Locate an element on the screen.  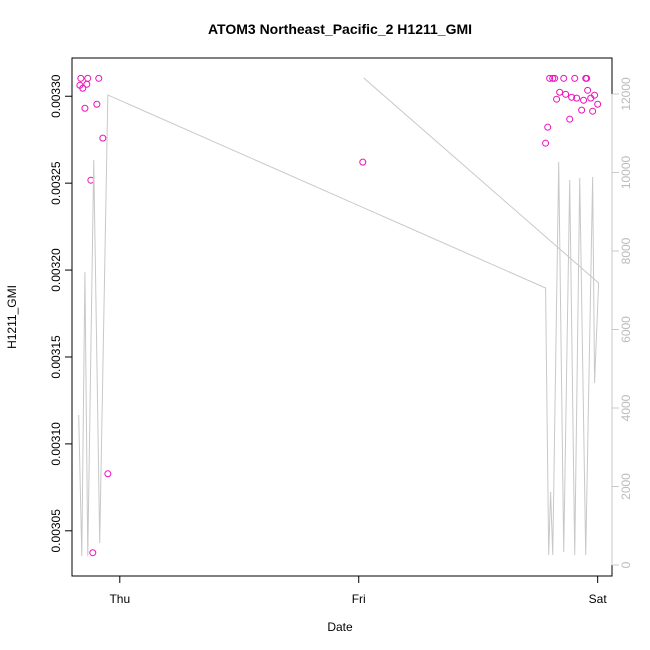
y-tick-label: 0.00310 is located at coordinates (56, 444).